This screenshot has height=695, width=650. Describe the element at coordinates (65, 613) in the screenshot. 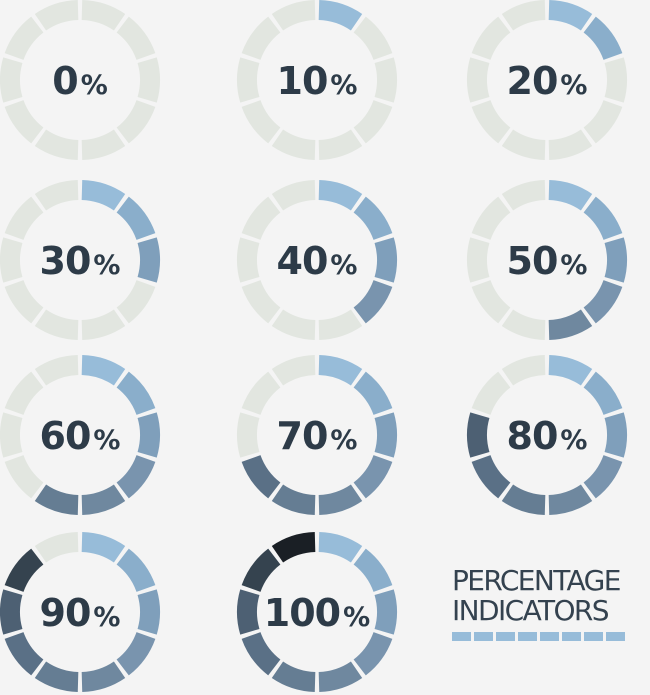

I see `indicator-value: 90` at that location.